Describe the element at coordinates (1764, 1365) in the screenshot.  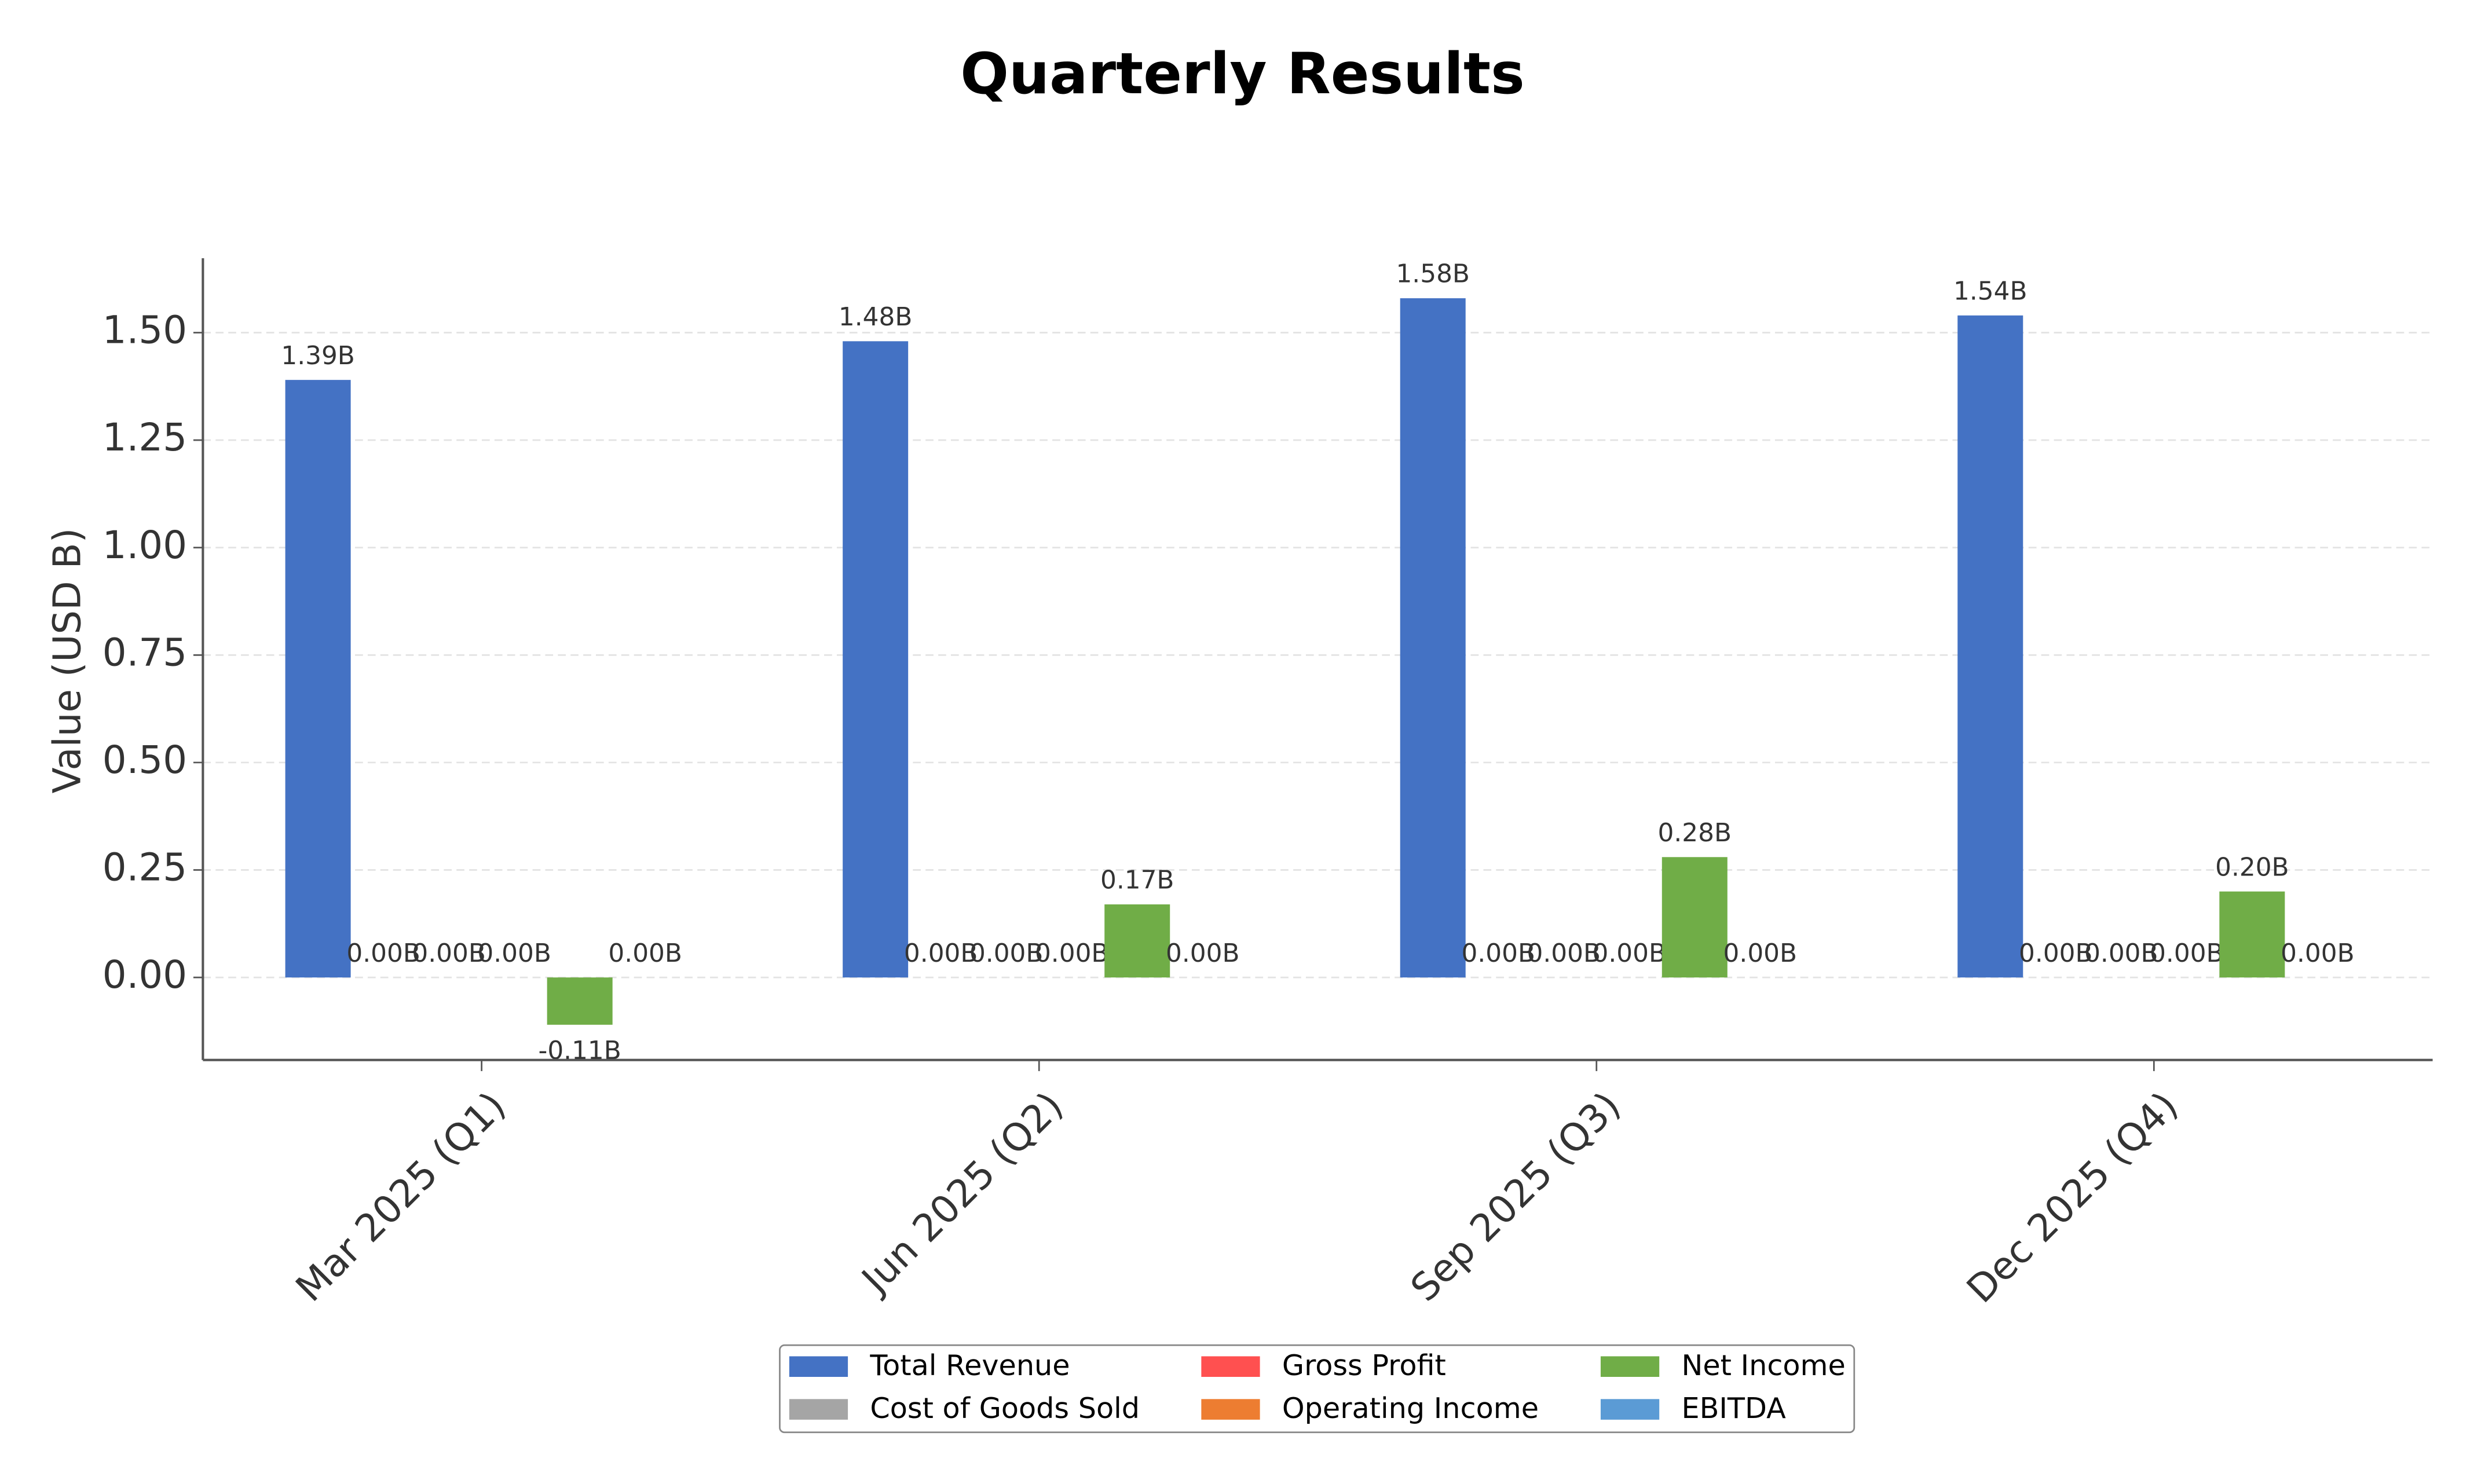
I see `legend-label: Net Income` at that location.